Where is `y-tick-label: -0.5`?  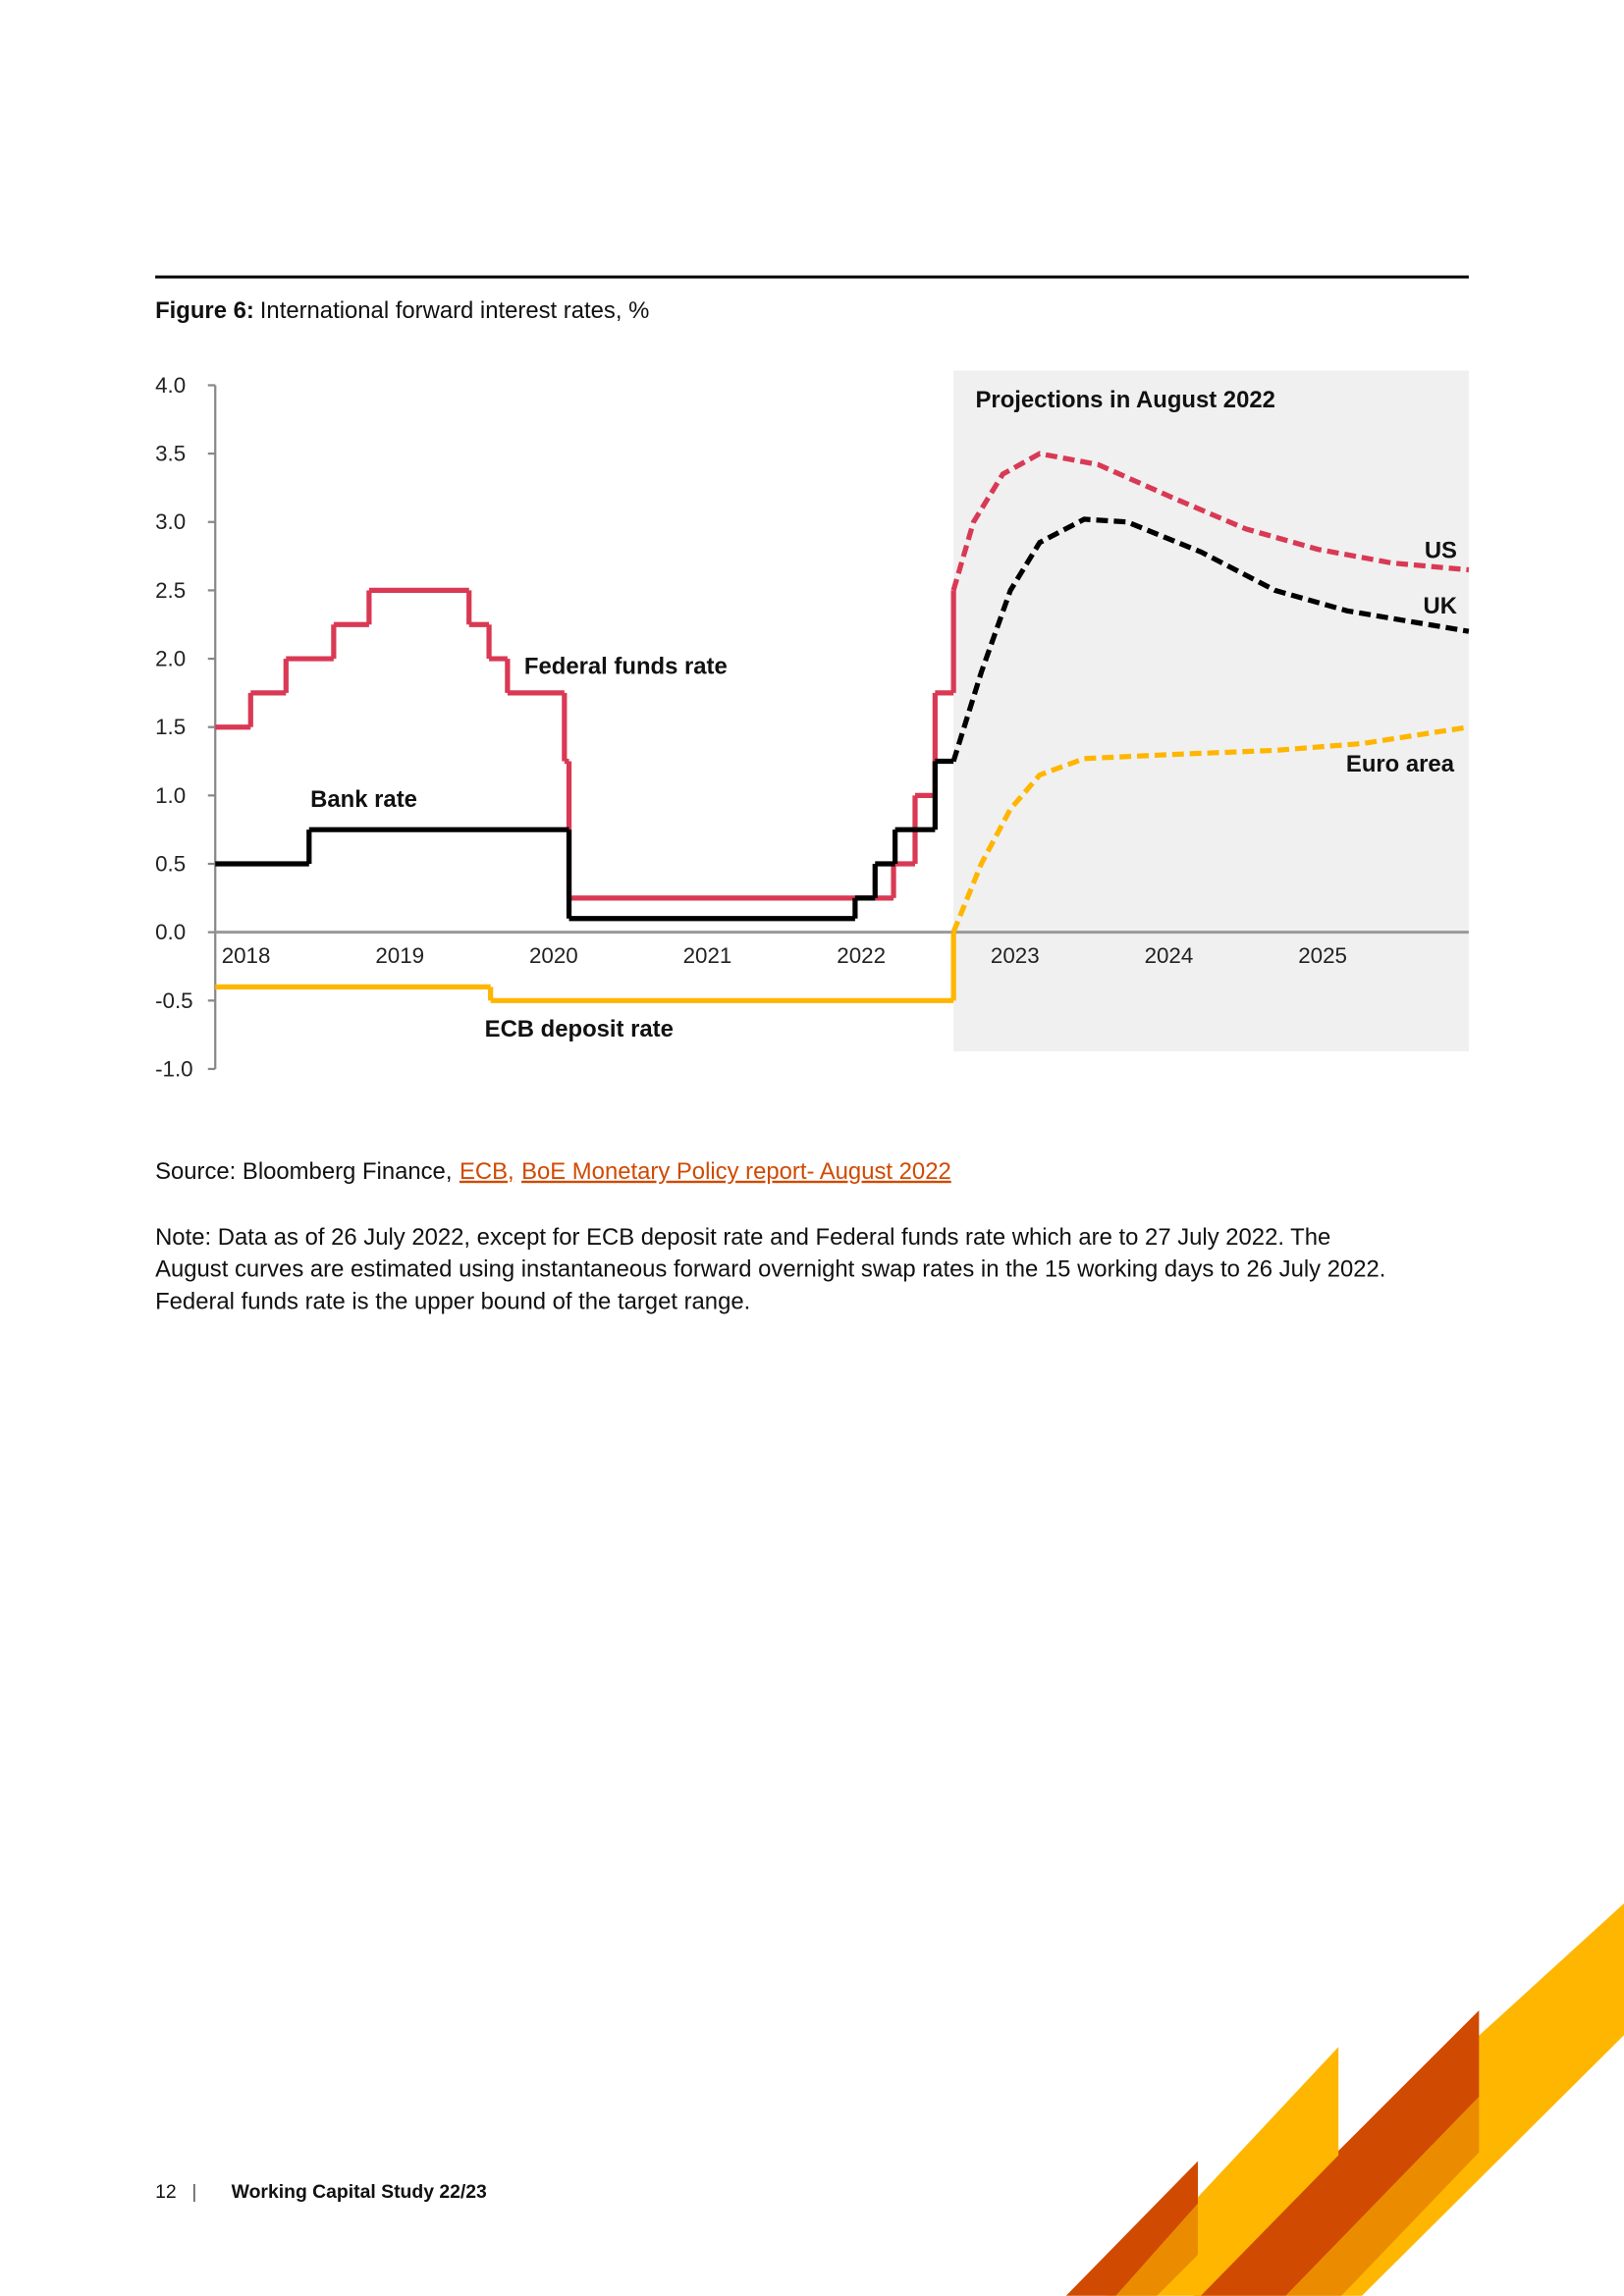
y-tick-label: -0.5 is located at coordinates (174, 1001).